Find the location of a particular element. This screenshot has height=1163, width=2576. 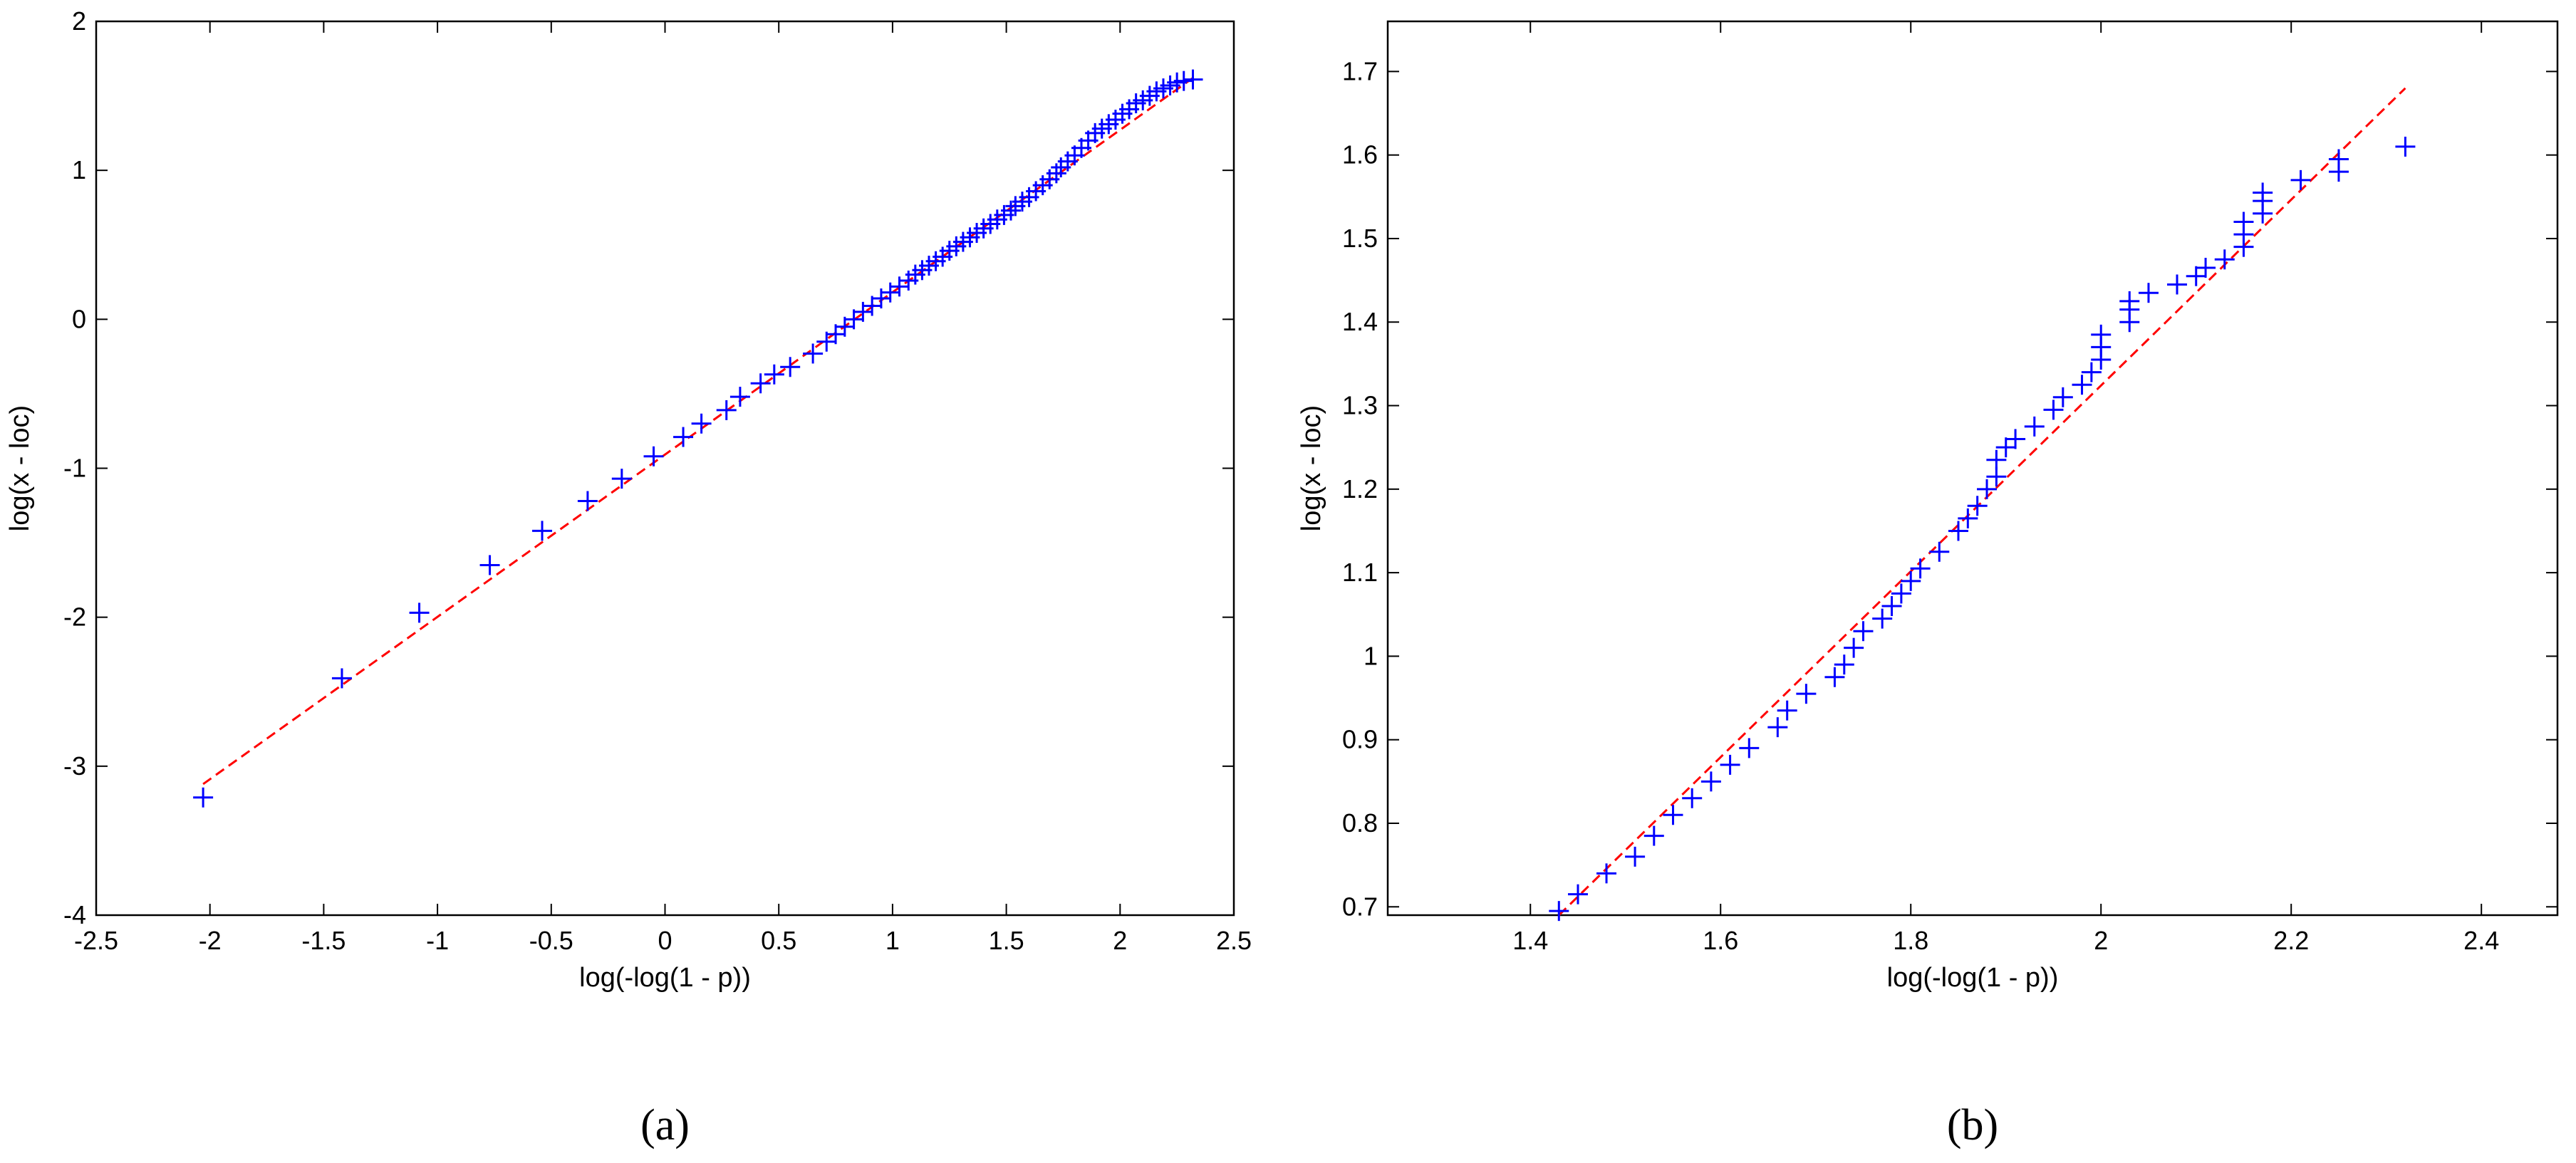

x-tick-label: 1.4 is located at coordinates (1530, 940).